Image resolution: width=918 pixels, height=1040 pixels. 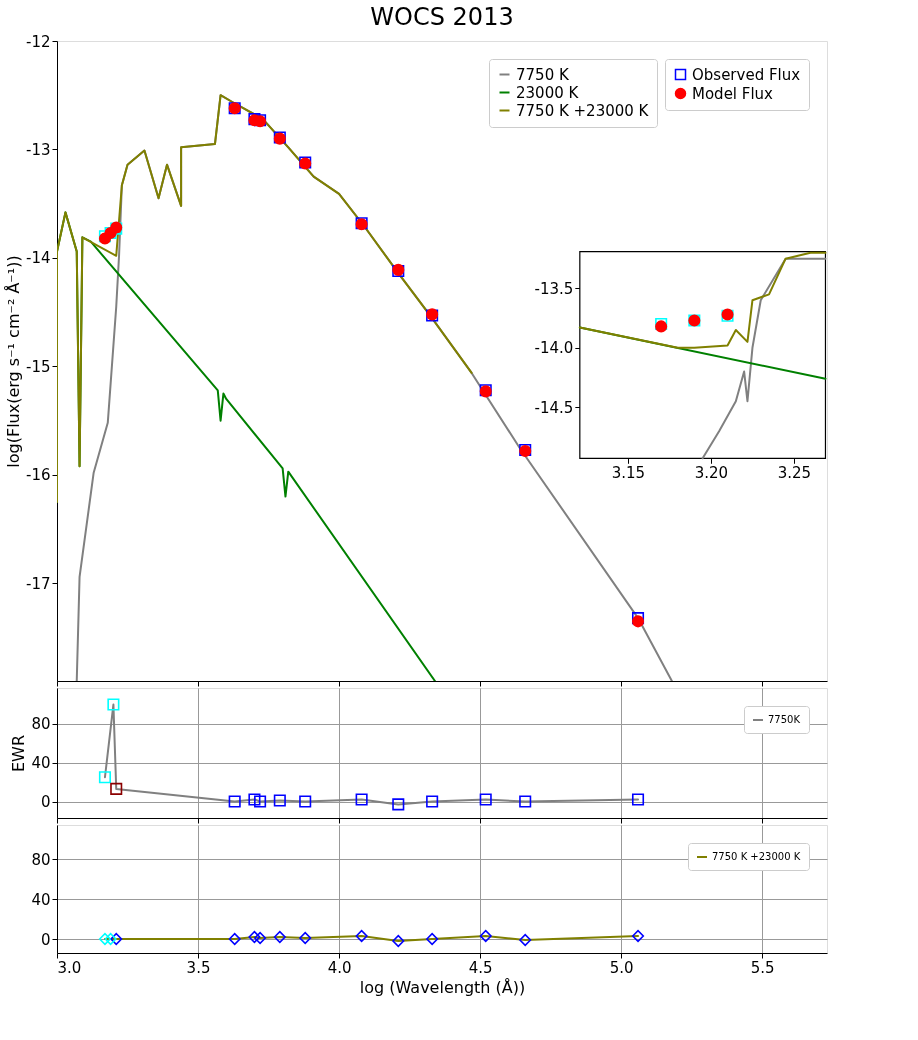 I want to click on x-axis-title: log (Wavelength (Å)), so click(x=442, y=987).